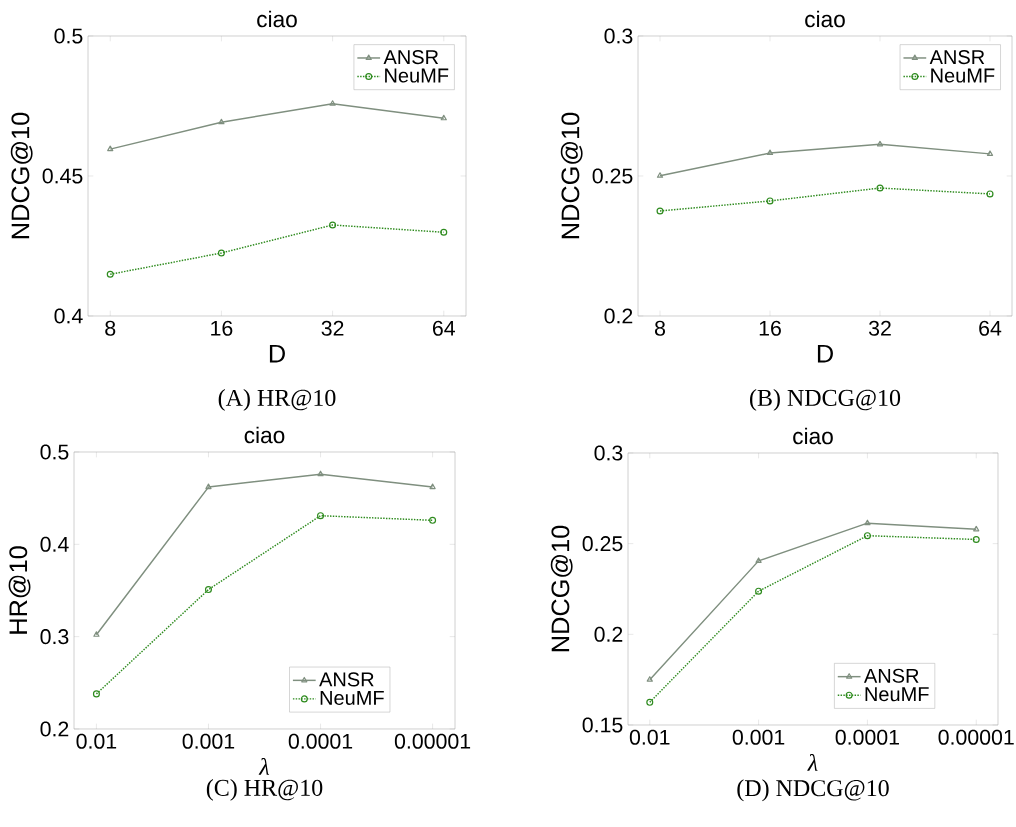  I want to click on text: (B) NDCG@10, so click(825, 400).